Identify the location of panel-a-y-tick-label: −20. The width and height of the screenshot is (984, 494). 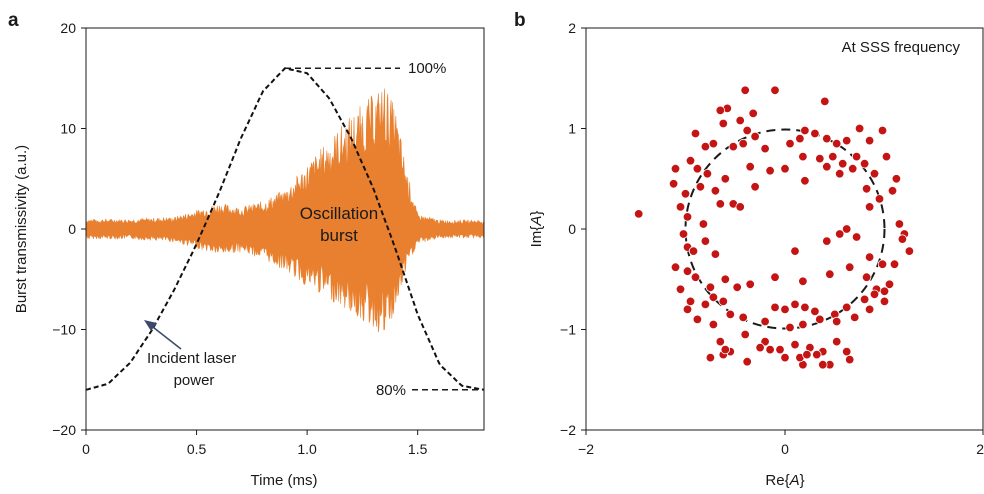
(64, 430).